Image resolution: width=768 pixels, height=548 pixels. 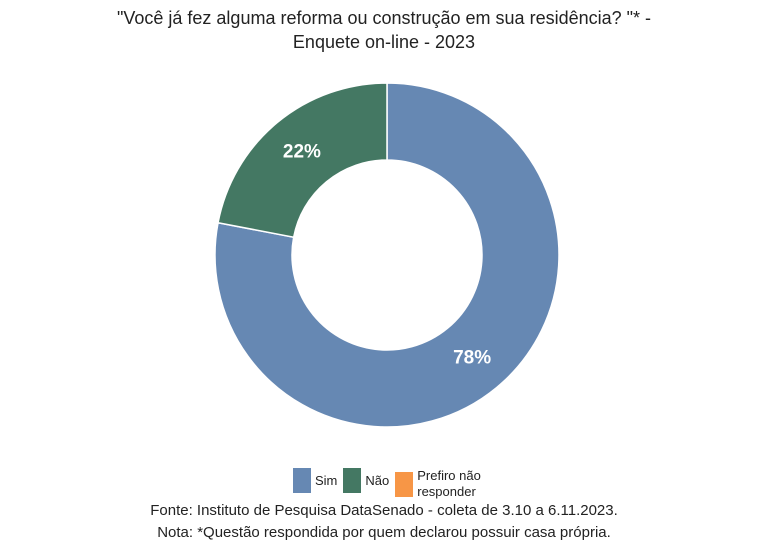 I want to click on legend-label-sim: Sim, so click(x=326, y=480).